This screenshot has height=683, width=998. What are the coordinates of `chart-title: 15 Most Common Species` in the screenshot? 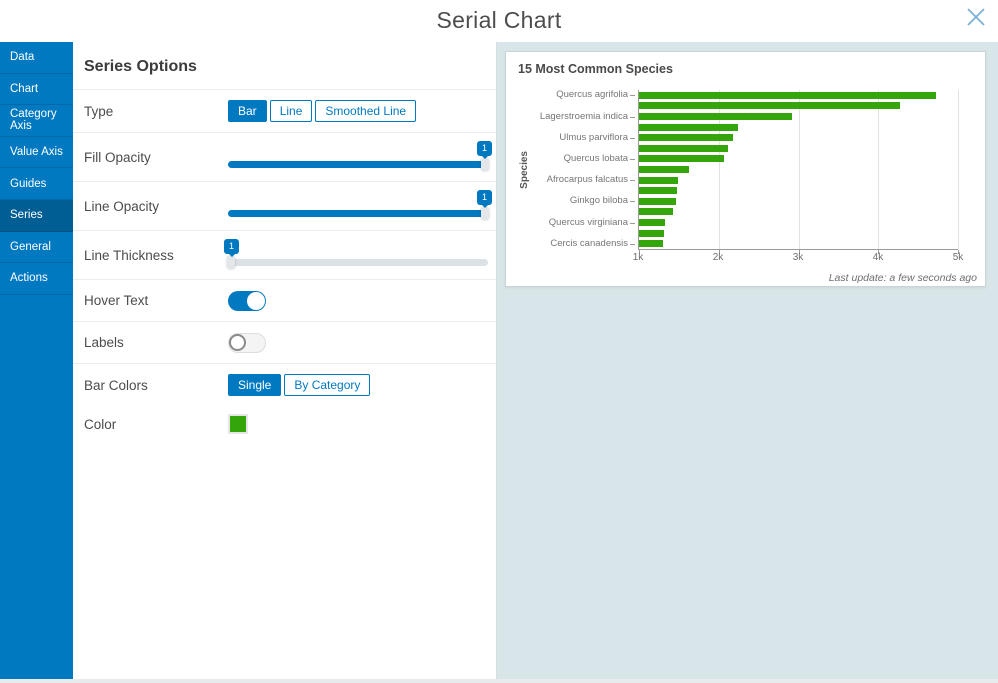 It's located at (595, 69).